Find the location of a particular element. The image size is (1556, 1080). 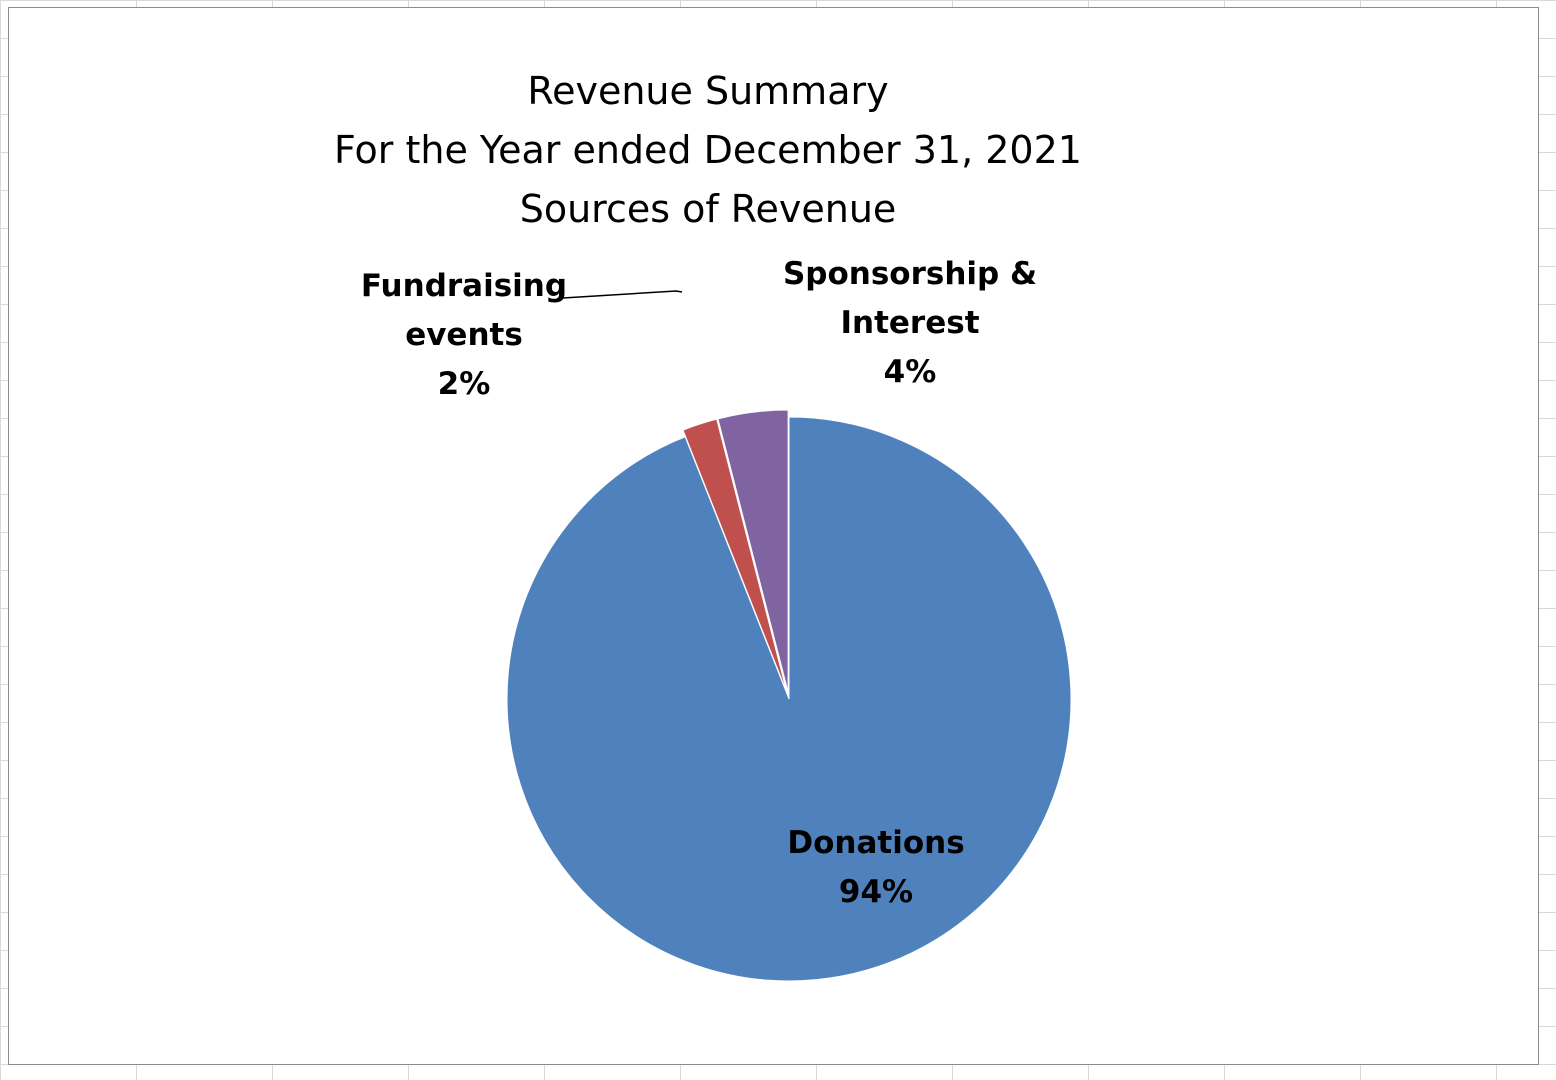

slice-label-sponsorship: Sponsorship & Interest 4% is located at coordinates (910, 323).